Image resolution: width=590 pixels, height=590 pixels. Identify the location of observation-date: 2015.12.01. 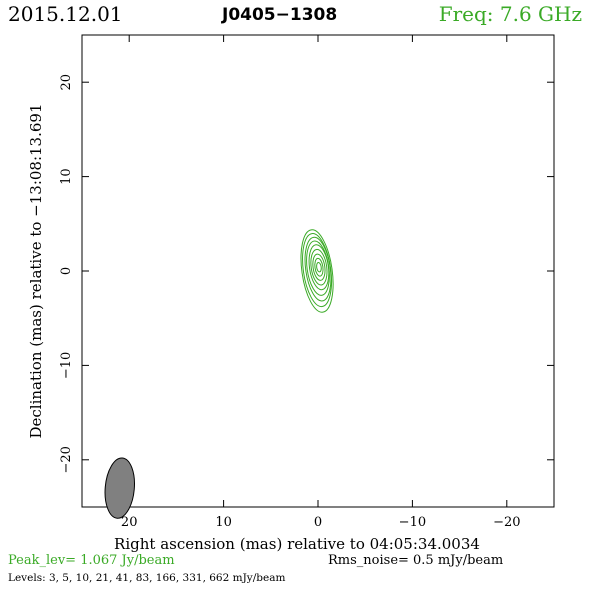
(65, 14).